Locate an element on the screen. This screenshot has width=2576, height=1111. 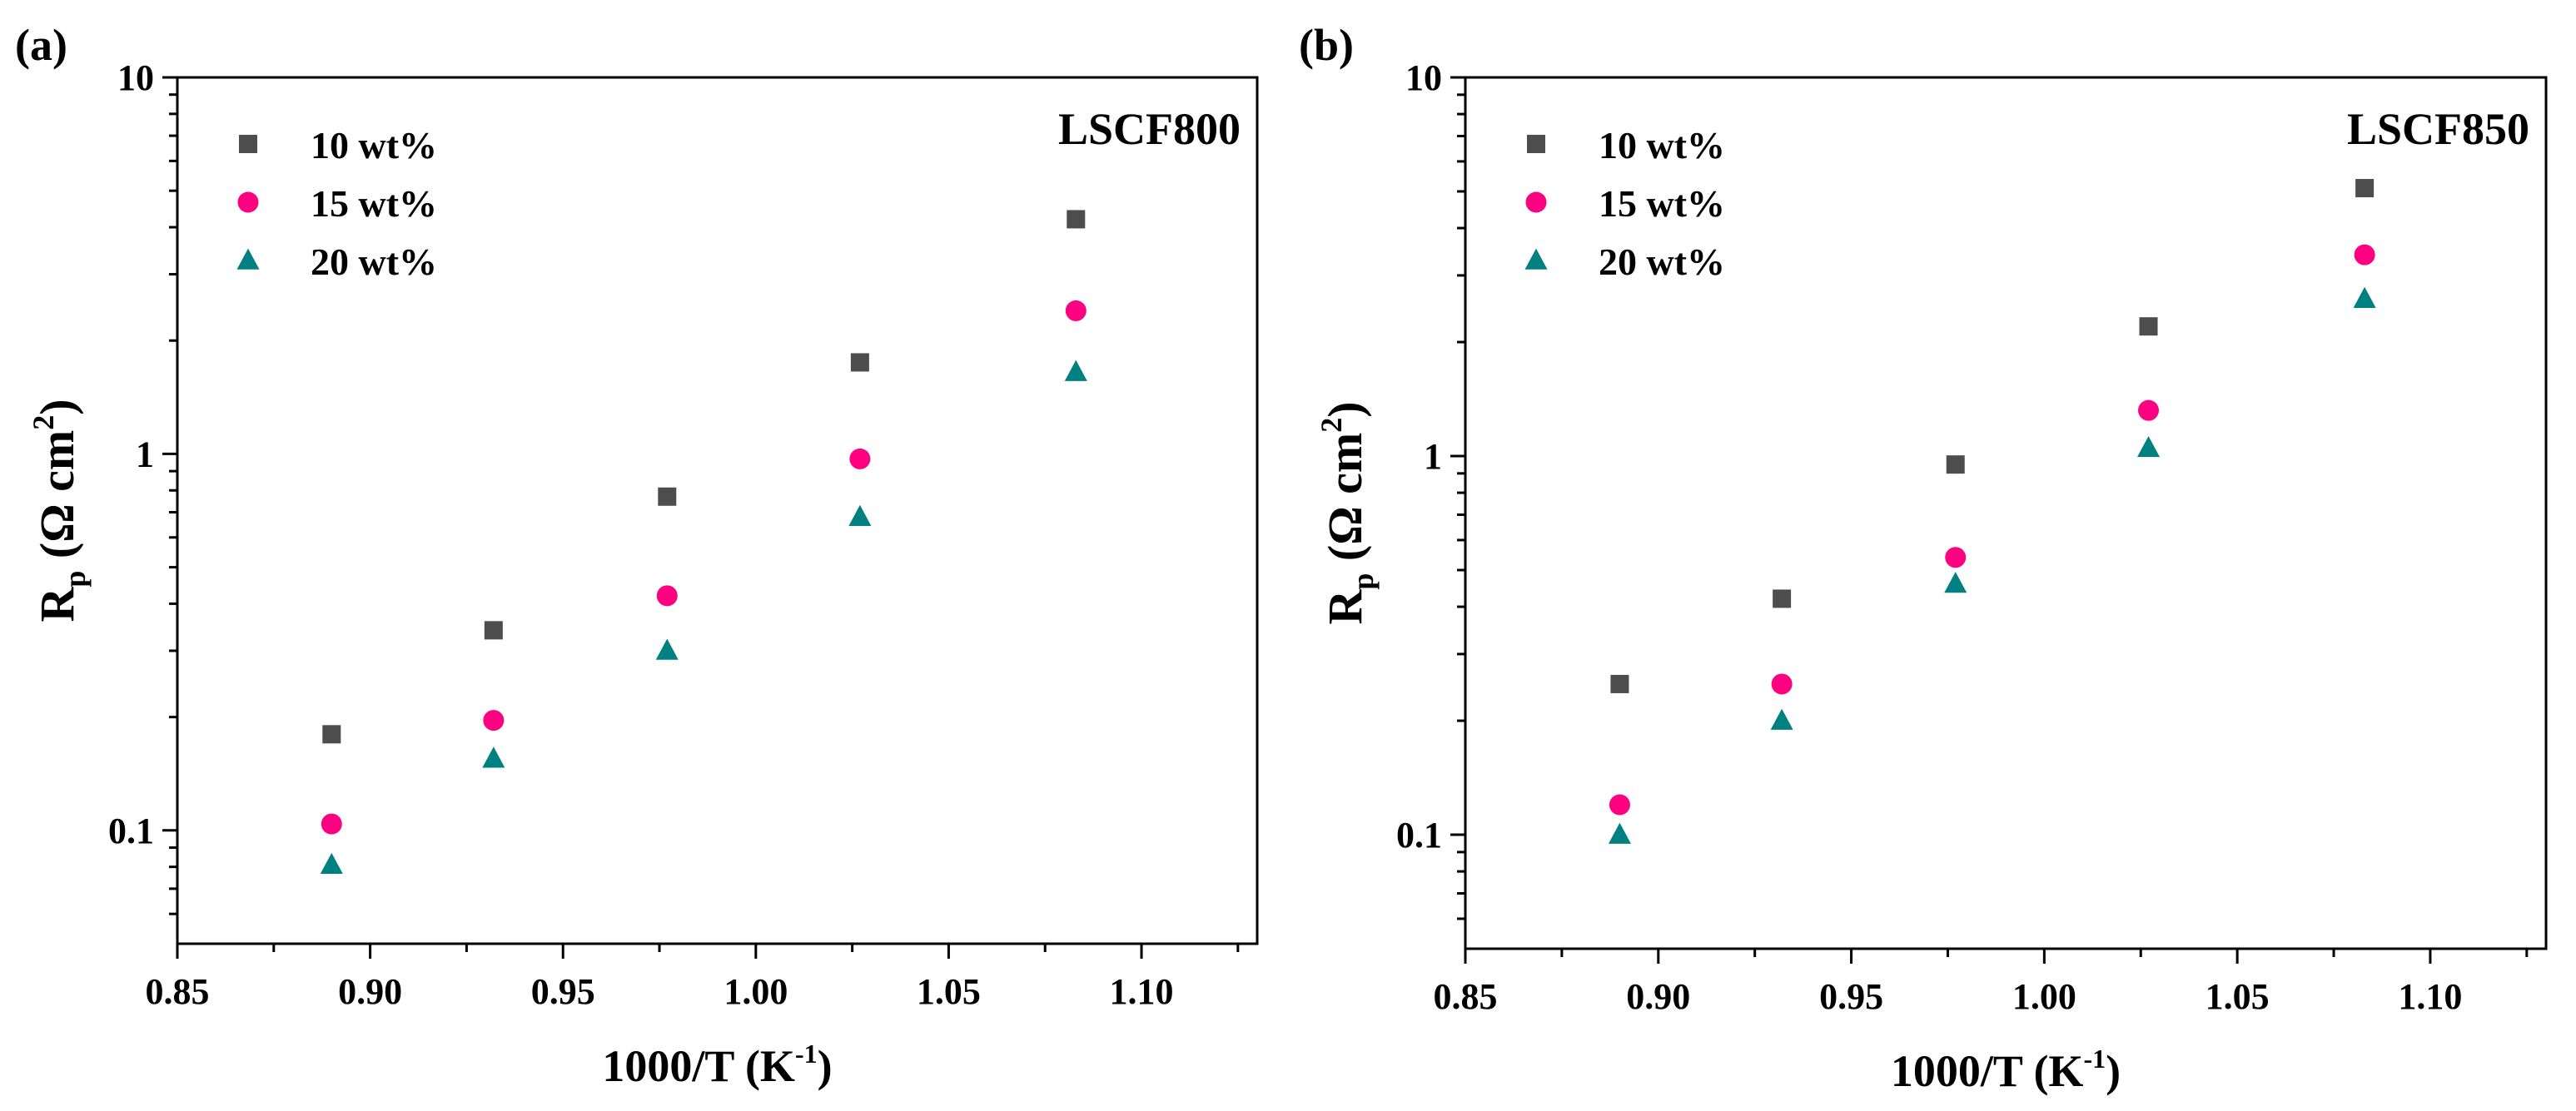
panel-label: (a) is located at coordinates (41, 45).